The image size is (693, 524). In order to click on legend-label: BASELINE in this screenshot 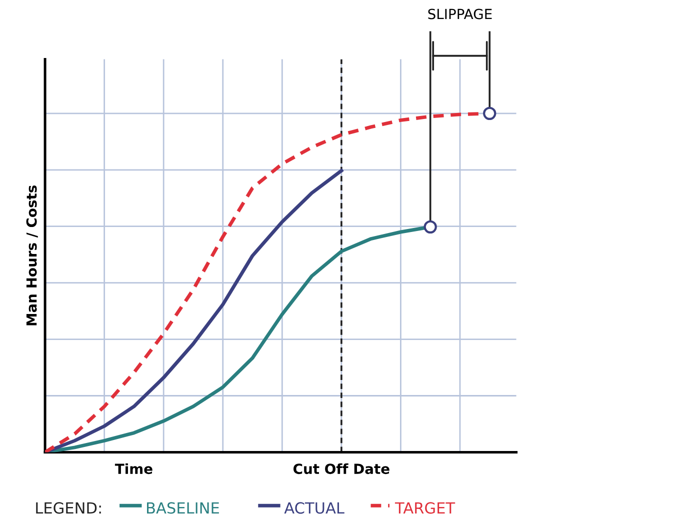, I will do `click(183, 508)`.